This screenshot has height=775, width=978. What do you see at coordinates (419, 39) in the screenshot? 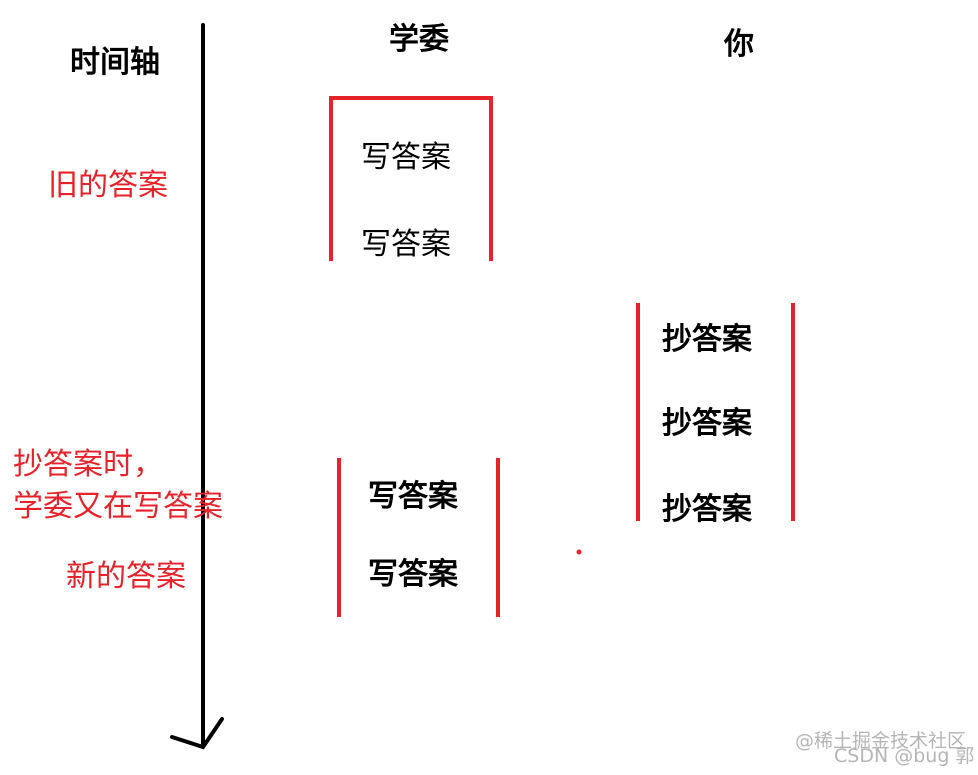
I see `column-header-monitor: 学委` at bounding box center [419, 39].